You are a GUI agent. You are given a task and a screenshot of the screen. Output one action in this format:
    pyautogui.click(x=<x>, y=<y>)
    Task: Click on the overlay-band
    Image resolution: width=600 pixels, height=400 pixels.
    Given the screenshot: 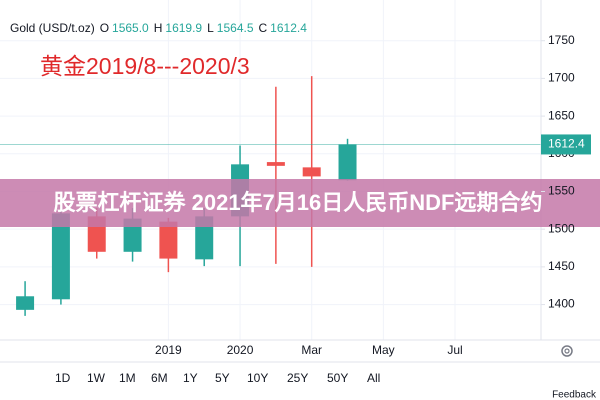 What is the action you would take?
    pyautogui.click(x=300, y=203)
    